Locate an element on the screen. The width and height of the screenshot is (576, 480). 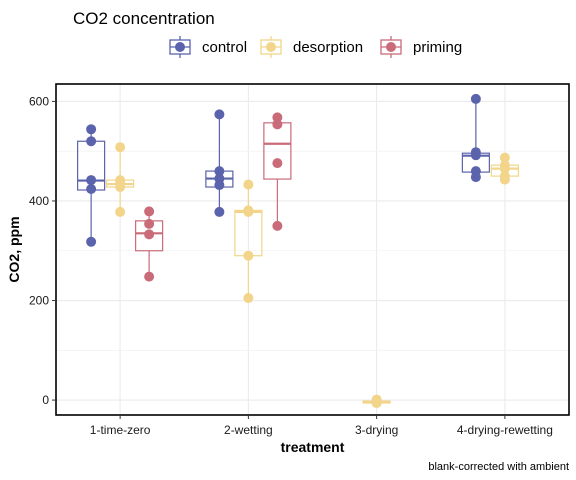
caption: blank-corrected with ambient is located at coordinates (498, 467).